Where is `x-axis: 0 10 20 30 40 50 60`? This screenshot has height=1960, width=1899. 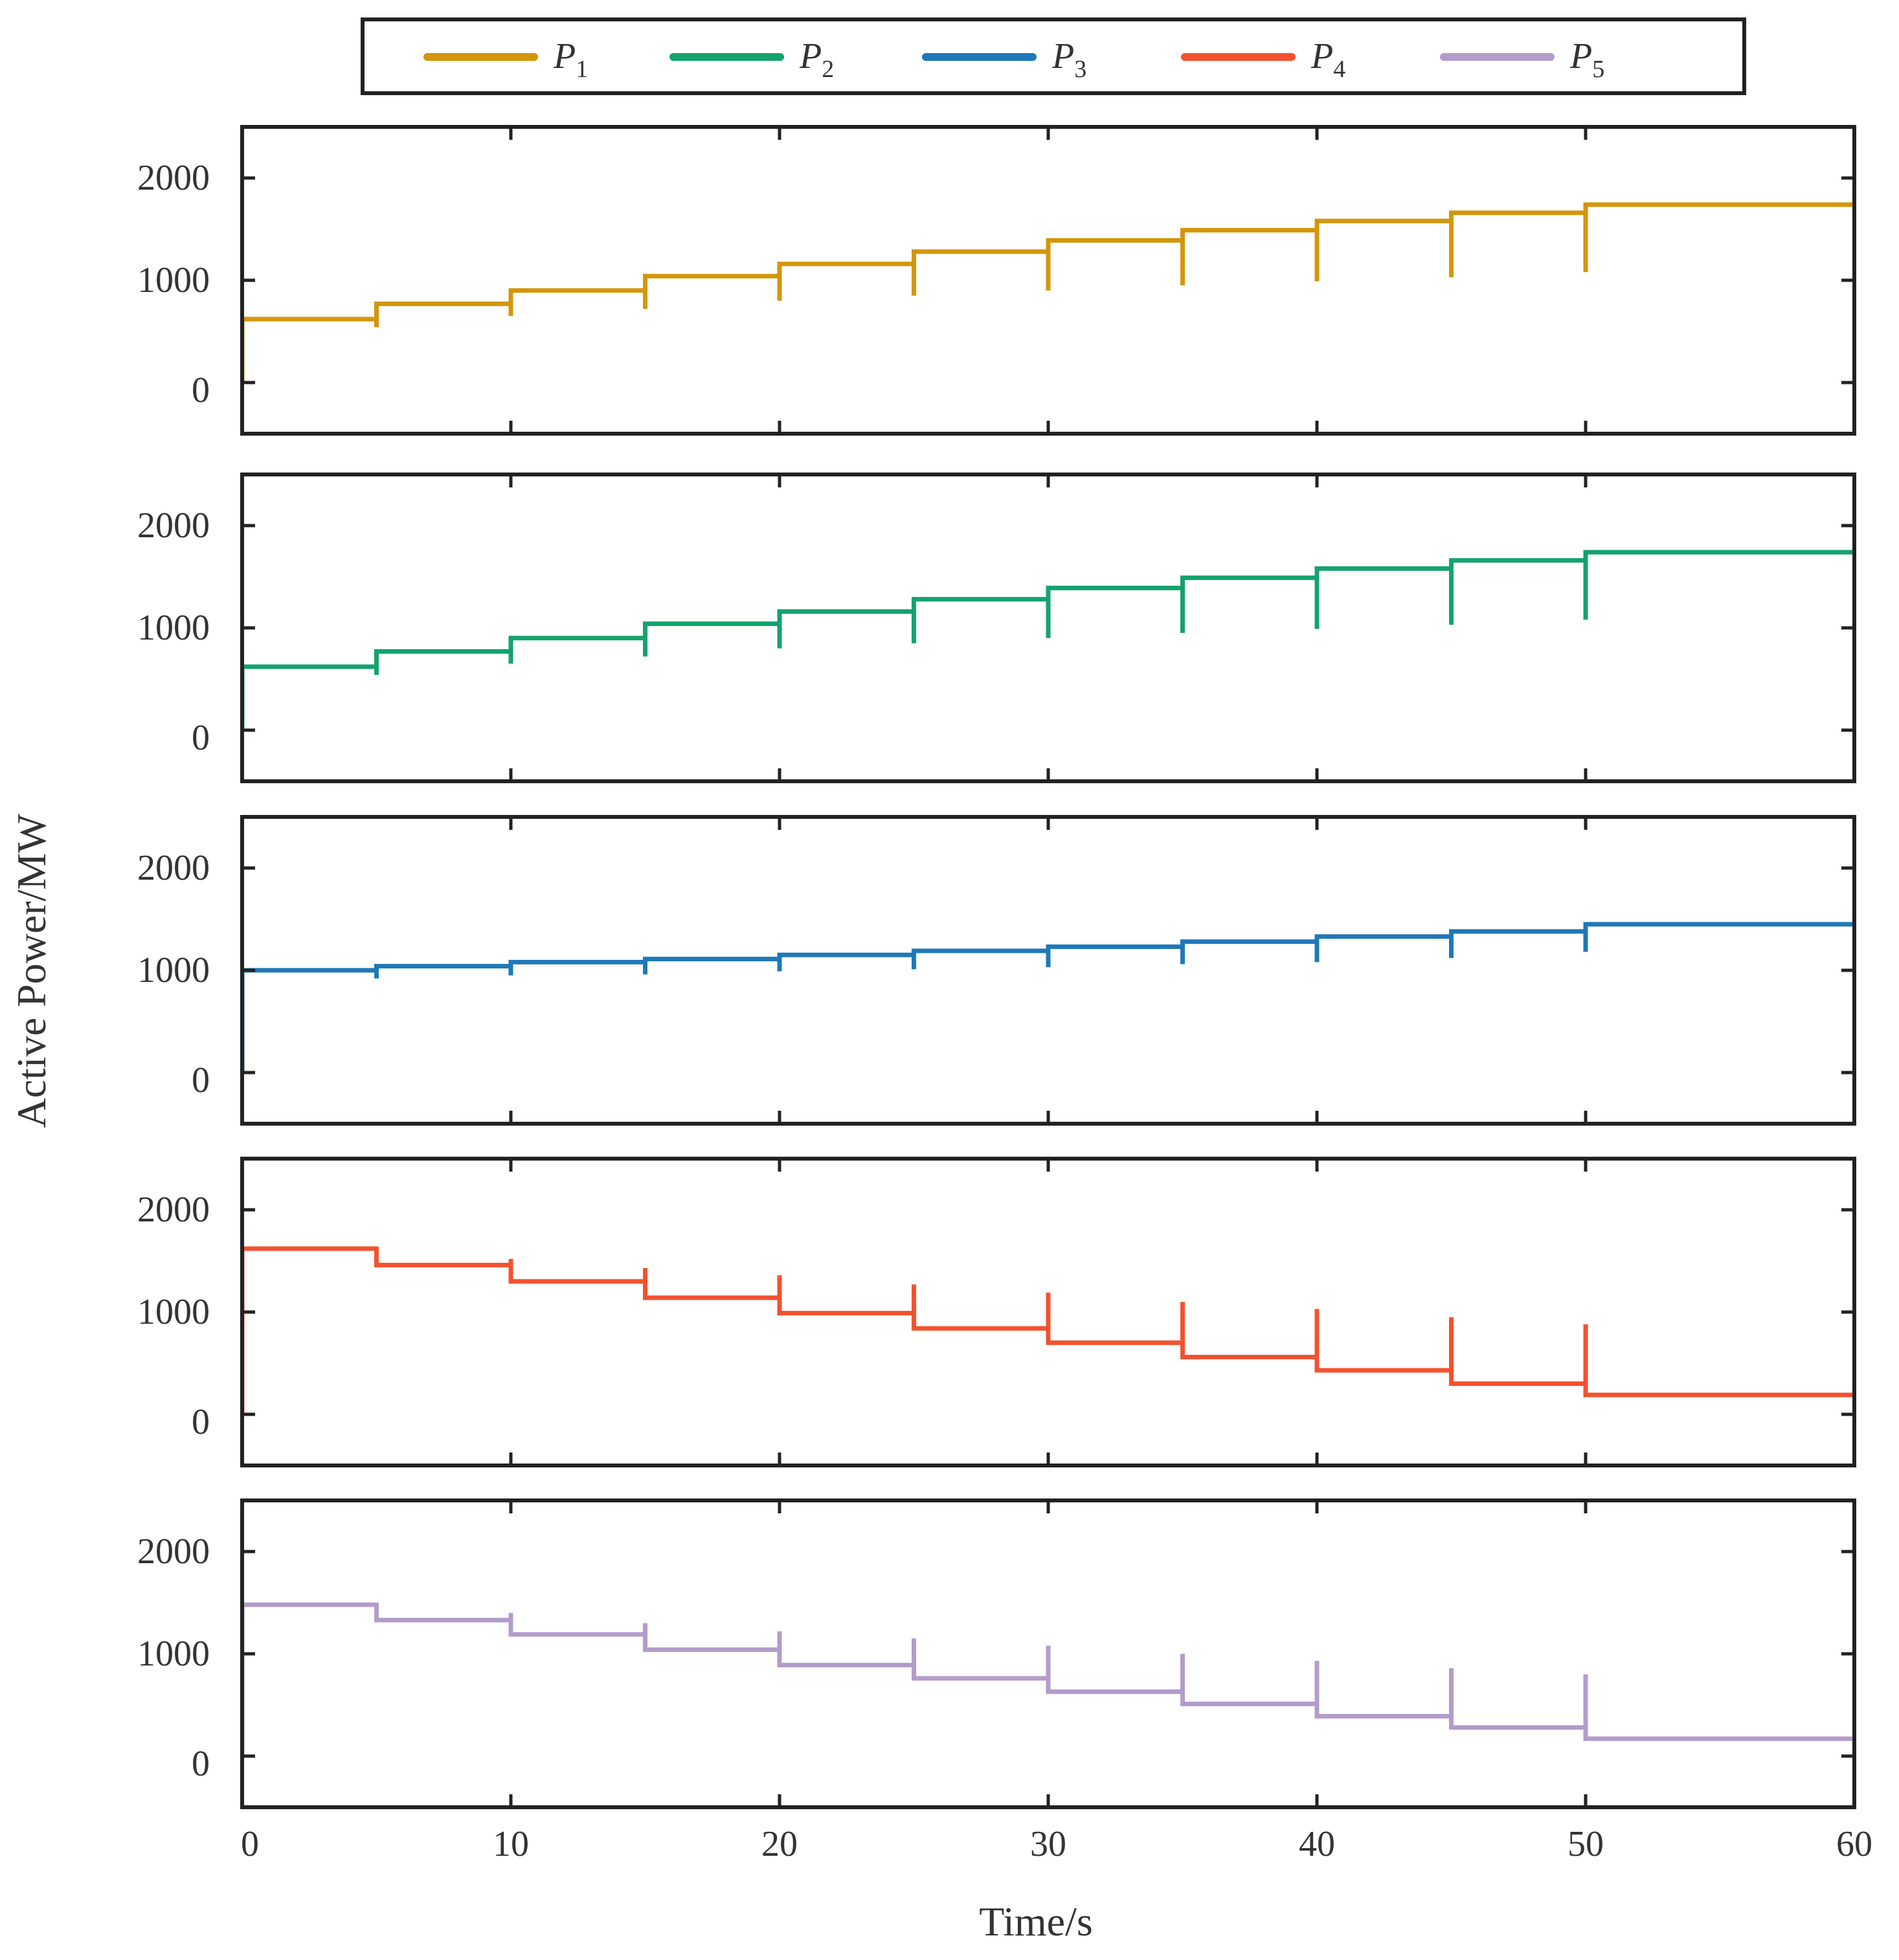
x-axis: 0 10 20 30 40 50 60 is located at coordinates (1056, 1844).